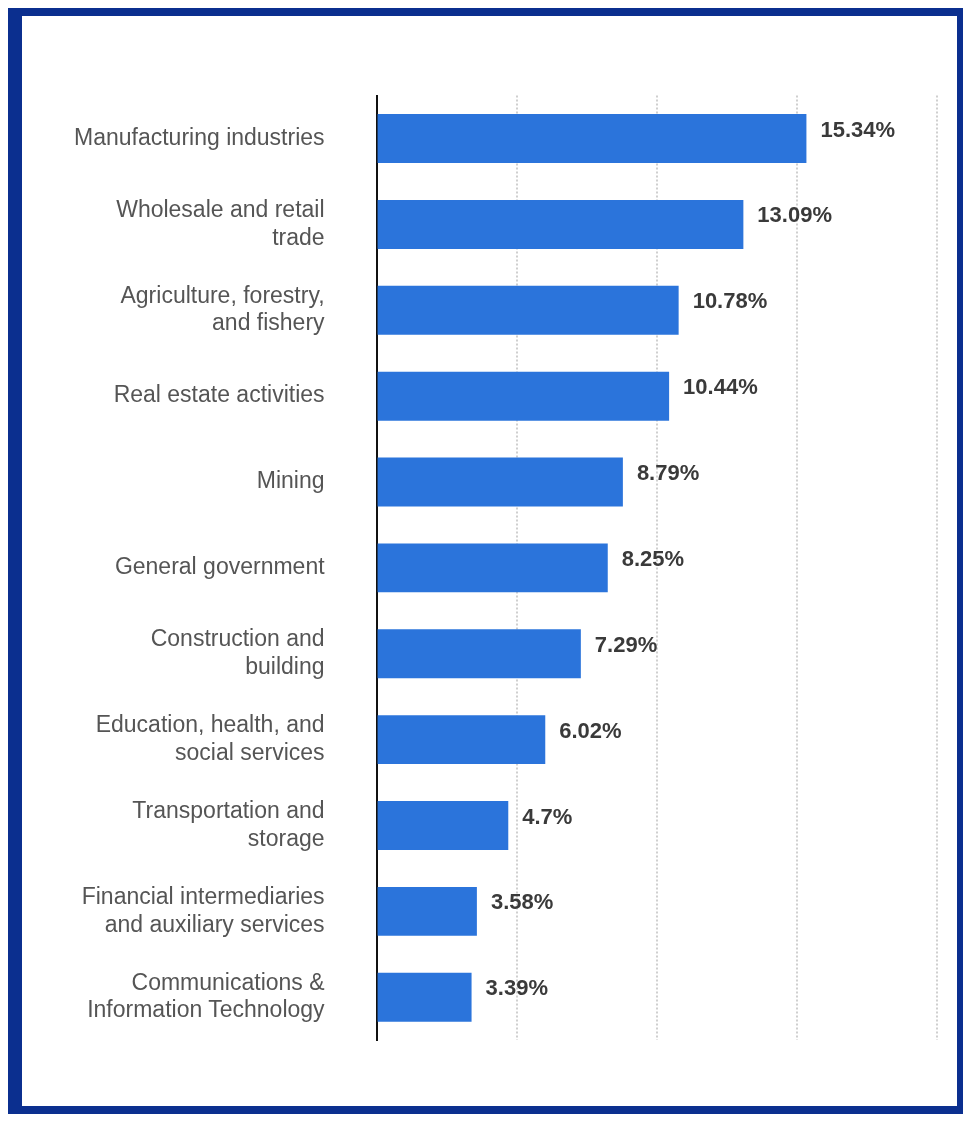  Describe the element at coordinates (720, 387) in the screenshot. I see `data-label: 10.44%` at that location.